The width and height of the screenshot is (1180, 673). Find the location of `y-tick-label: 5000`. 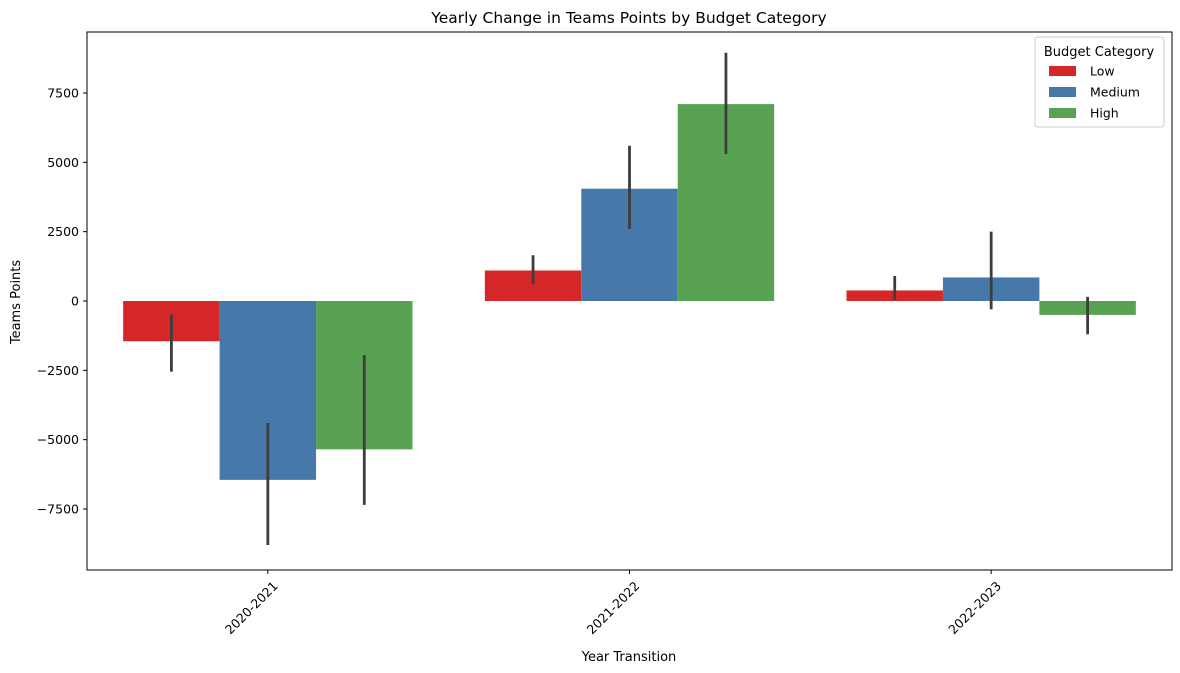

y-tick-label: 5000 is located at coordinates (63, 162).